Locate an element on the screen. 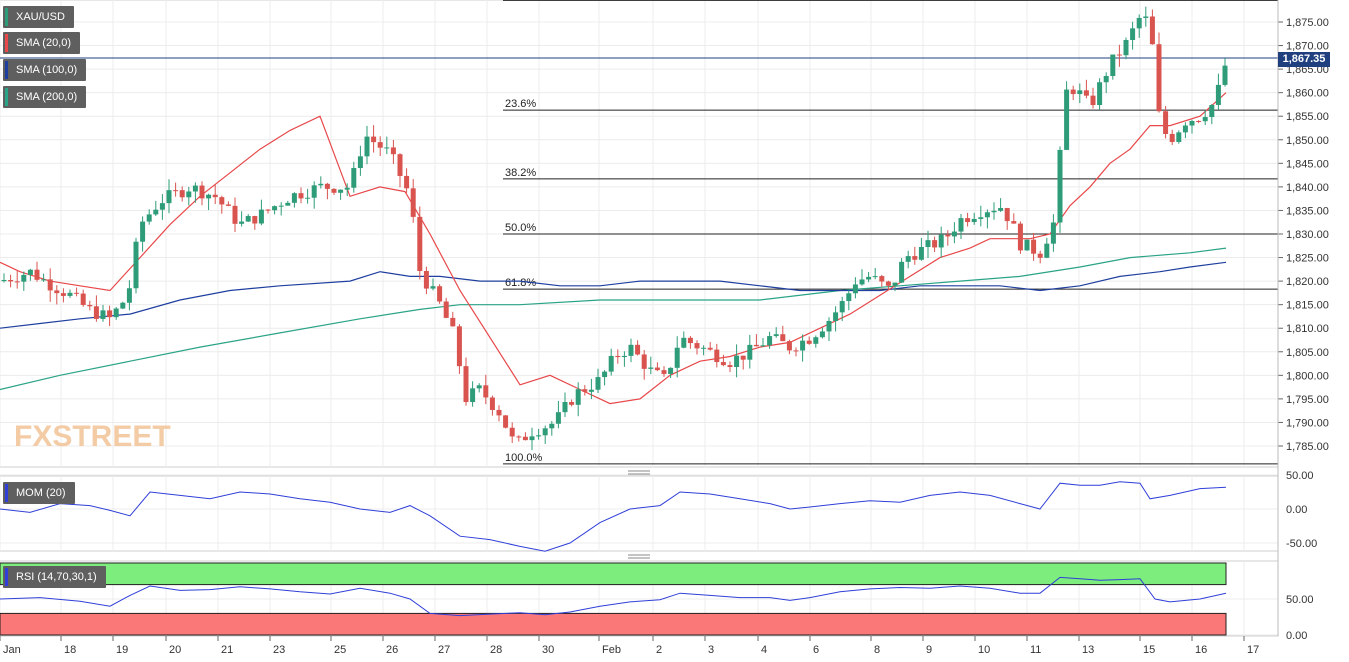 Image resolution: width=1349 pixels, height=662 pixels. legend-mom: MOM (20) is located at coordinates (39, 493).